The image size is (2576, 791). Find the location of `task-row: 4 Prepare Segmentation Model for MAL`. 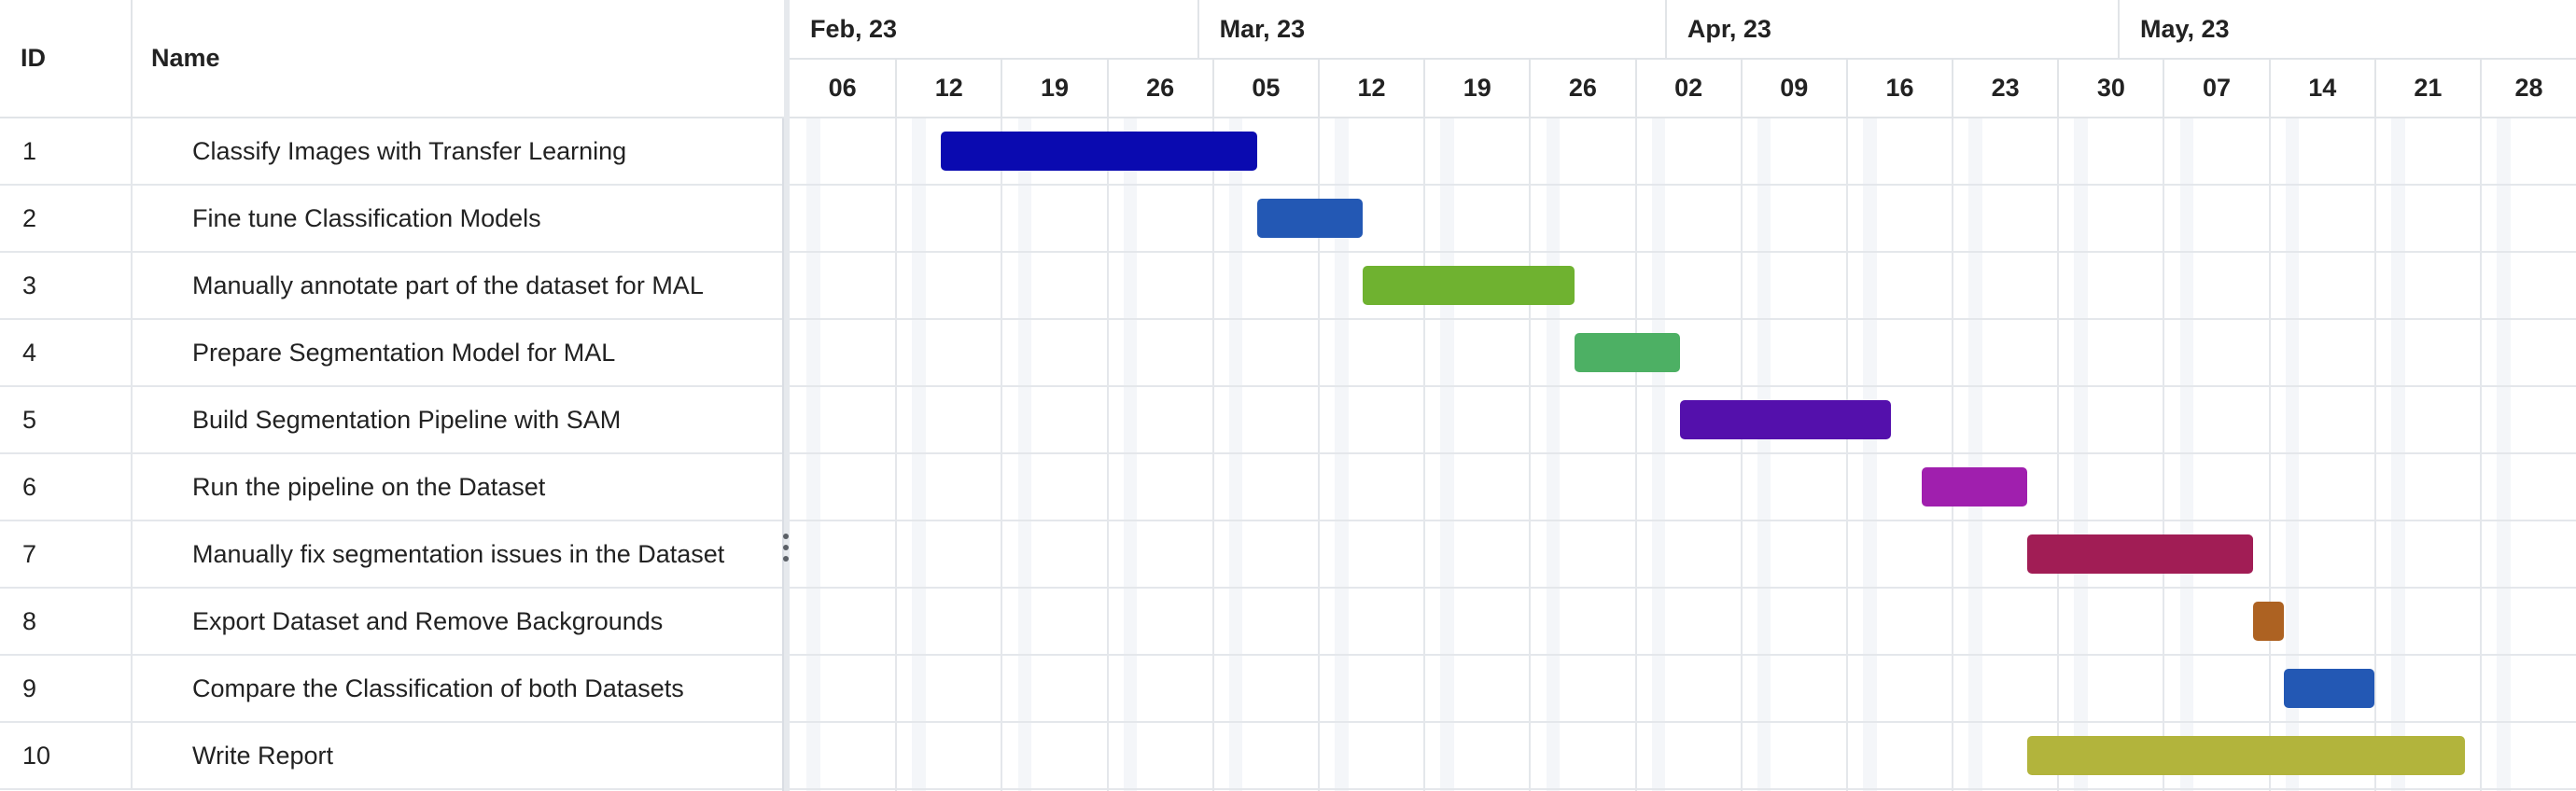

task-row: 4 Prepare Segmentation Model for MAL is located at coordinates (391, 353).